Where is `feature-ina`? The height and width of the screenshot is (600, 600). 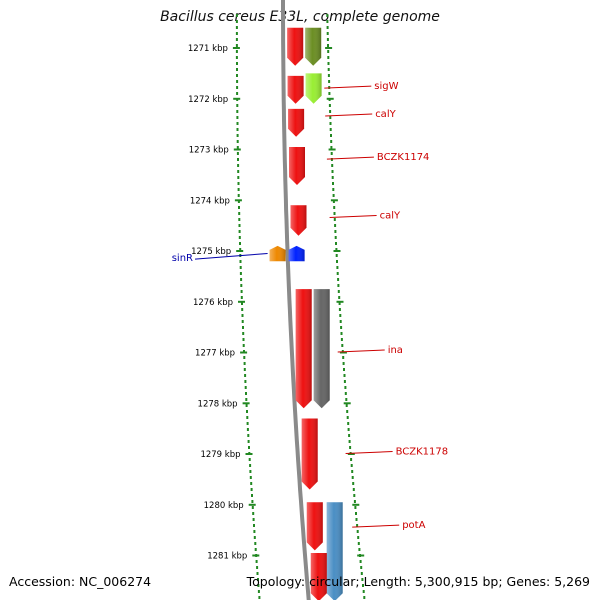
feature-ina is located at coordinates (303, 349).